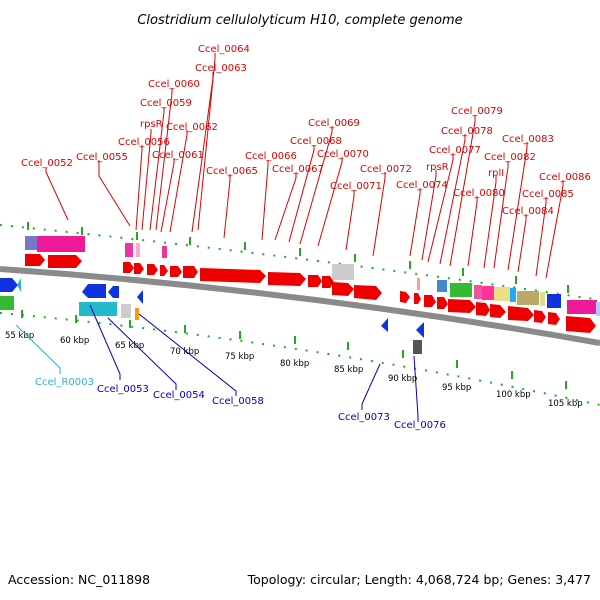  Describe the element at coordinates (455, 150) in the screenshot. I see `gene-label: Ccel_0077` at that location.